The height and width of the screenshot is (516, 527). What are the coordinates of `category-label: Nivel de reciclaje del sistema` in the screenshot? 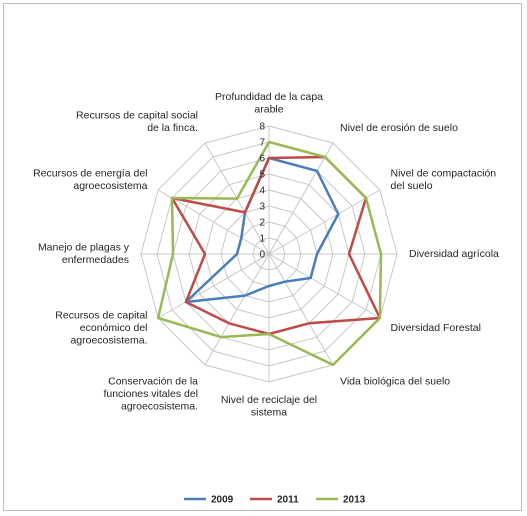 It's located at (269, 406).